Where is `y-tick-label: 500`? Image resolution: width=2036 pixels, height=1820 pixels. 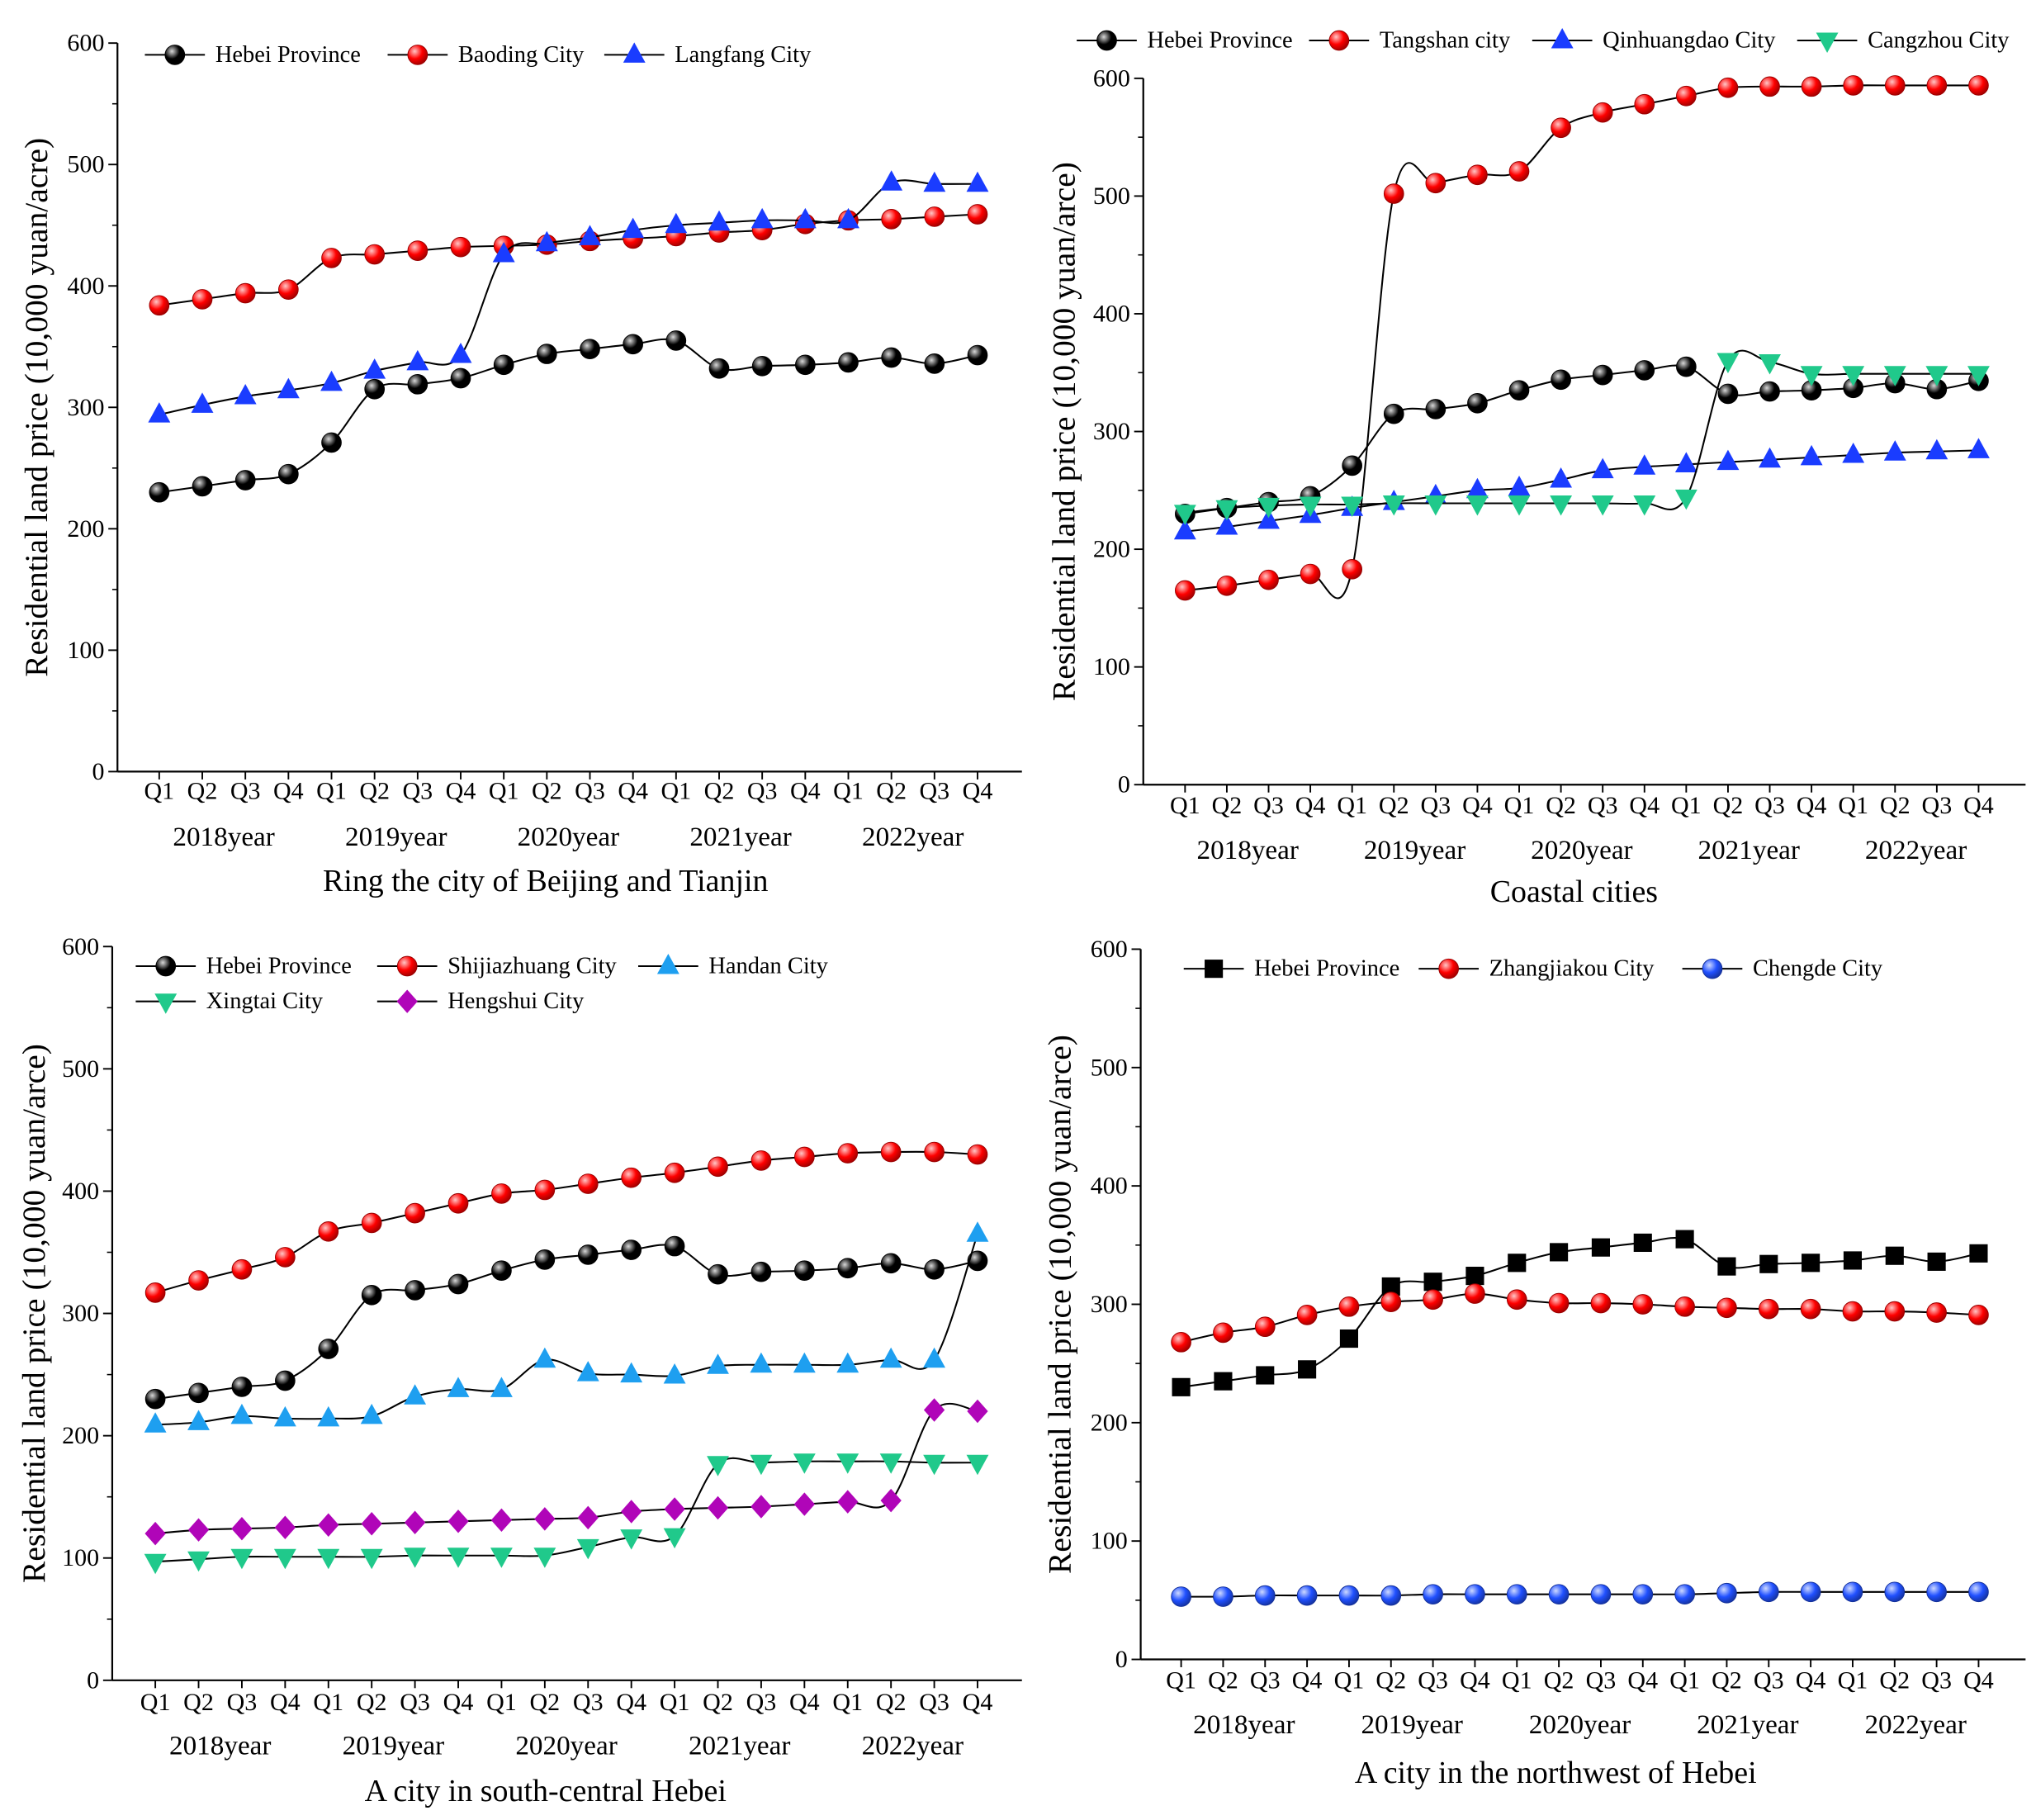 y-tick-label: 500 is located at coordinates (1109, 1067).